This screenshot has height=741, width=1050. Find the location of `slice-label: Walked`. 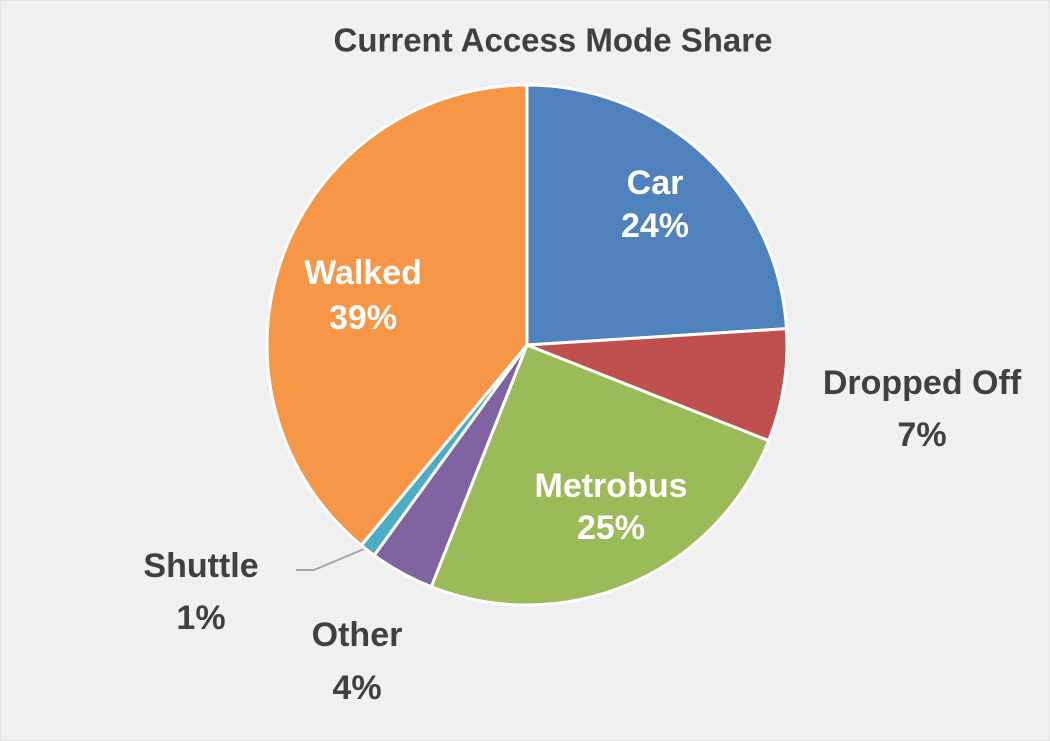

slice-label: Walked is located at coordinates (363, 273).